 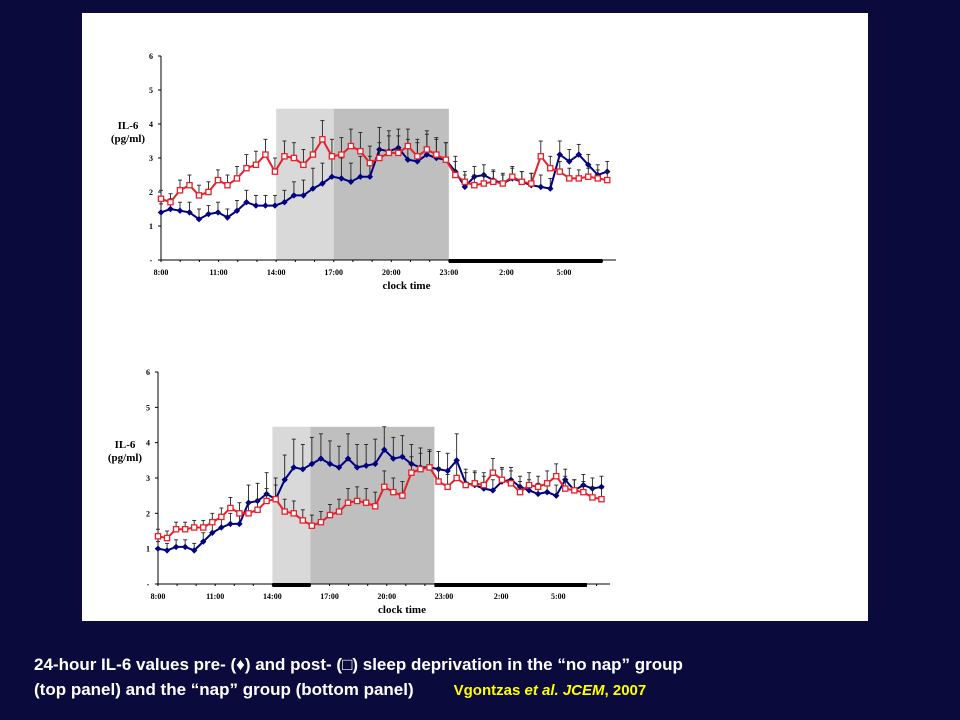 What do you see at coordinates (625, 690) in the screenshot?
I see `citation-year: , 2007` at bounding box center [625, 690].